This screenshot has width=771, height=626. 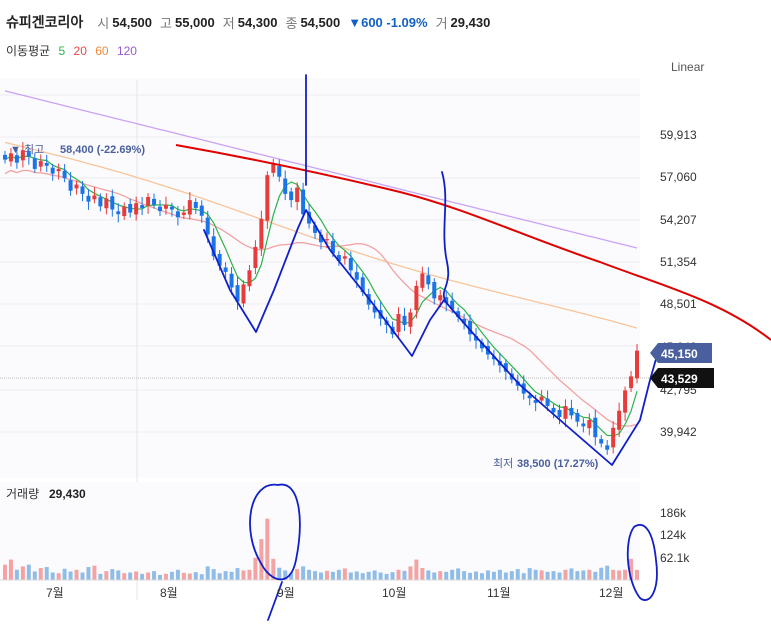 I want to click on volume-value: 29,430, so click(x=470, y=22).